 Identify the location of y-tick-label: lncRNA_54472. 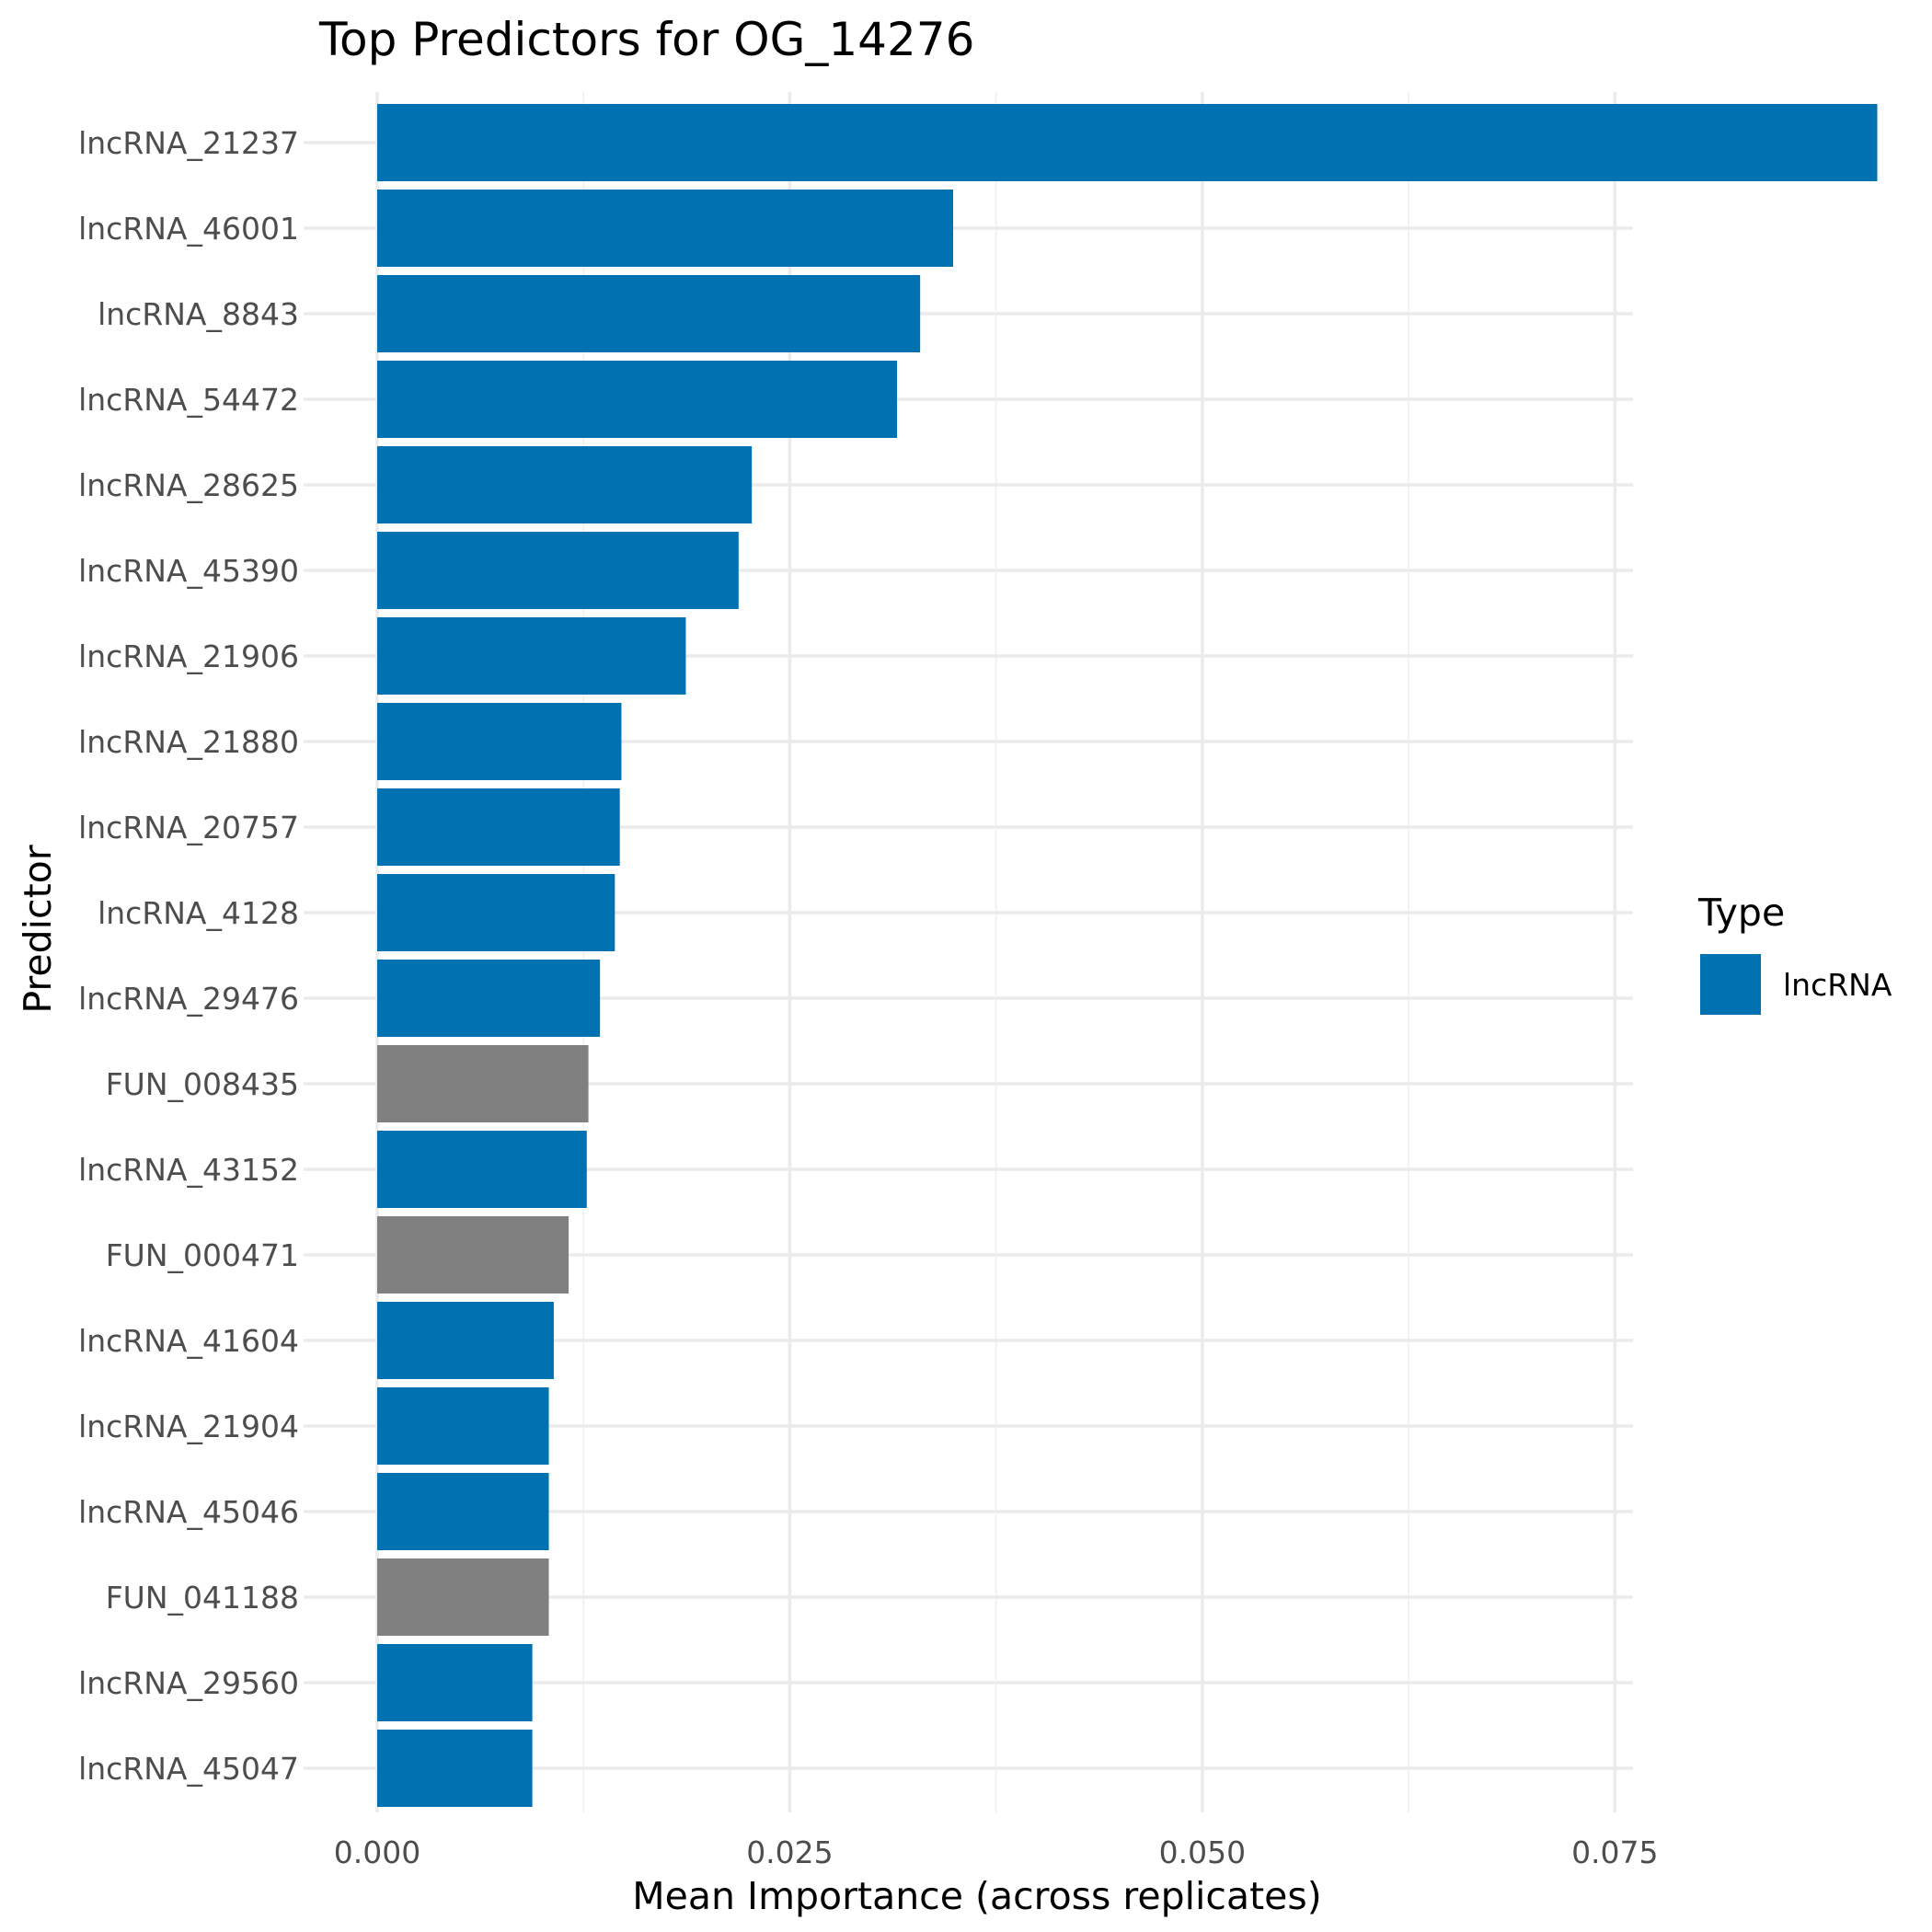
(188, 400).